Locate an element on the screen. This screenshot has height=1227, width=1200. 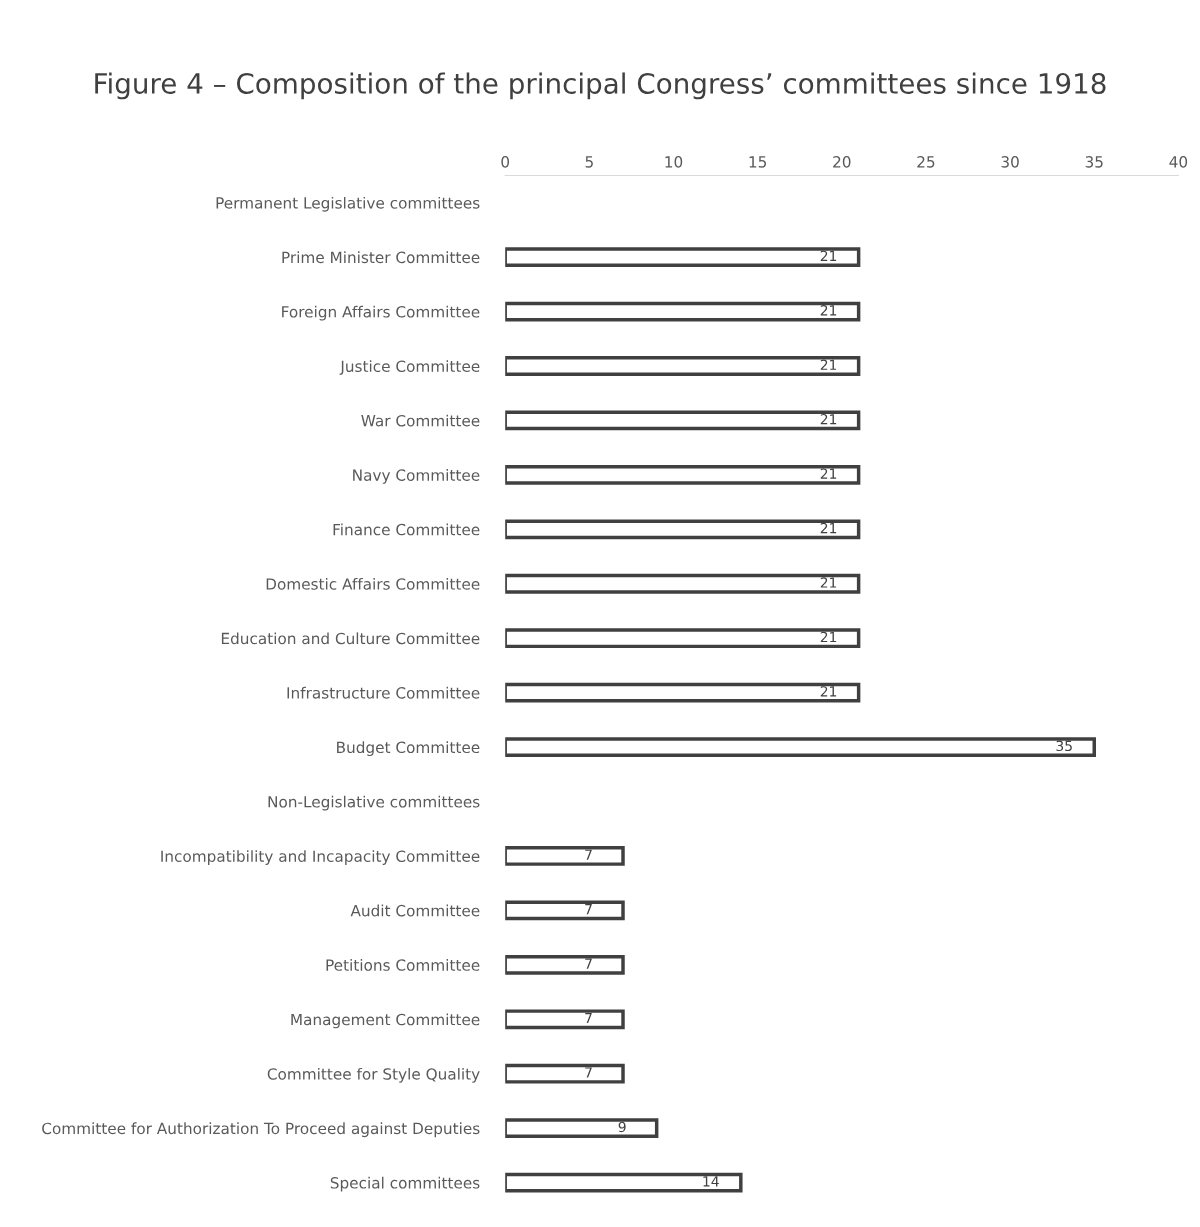
x-tick-label: 35 is located at coordinates (1094, 162).